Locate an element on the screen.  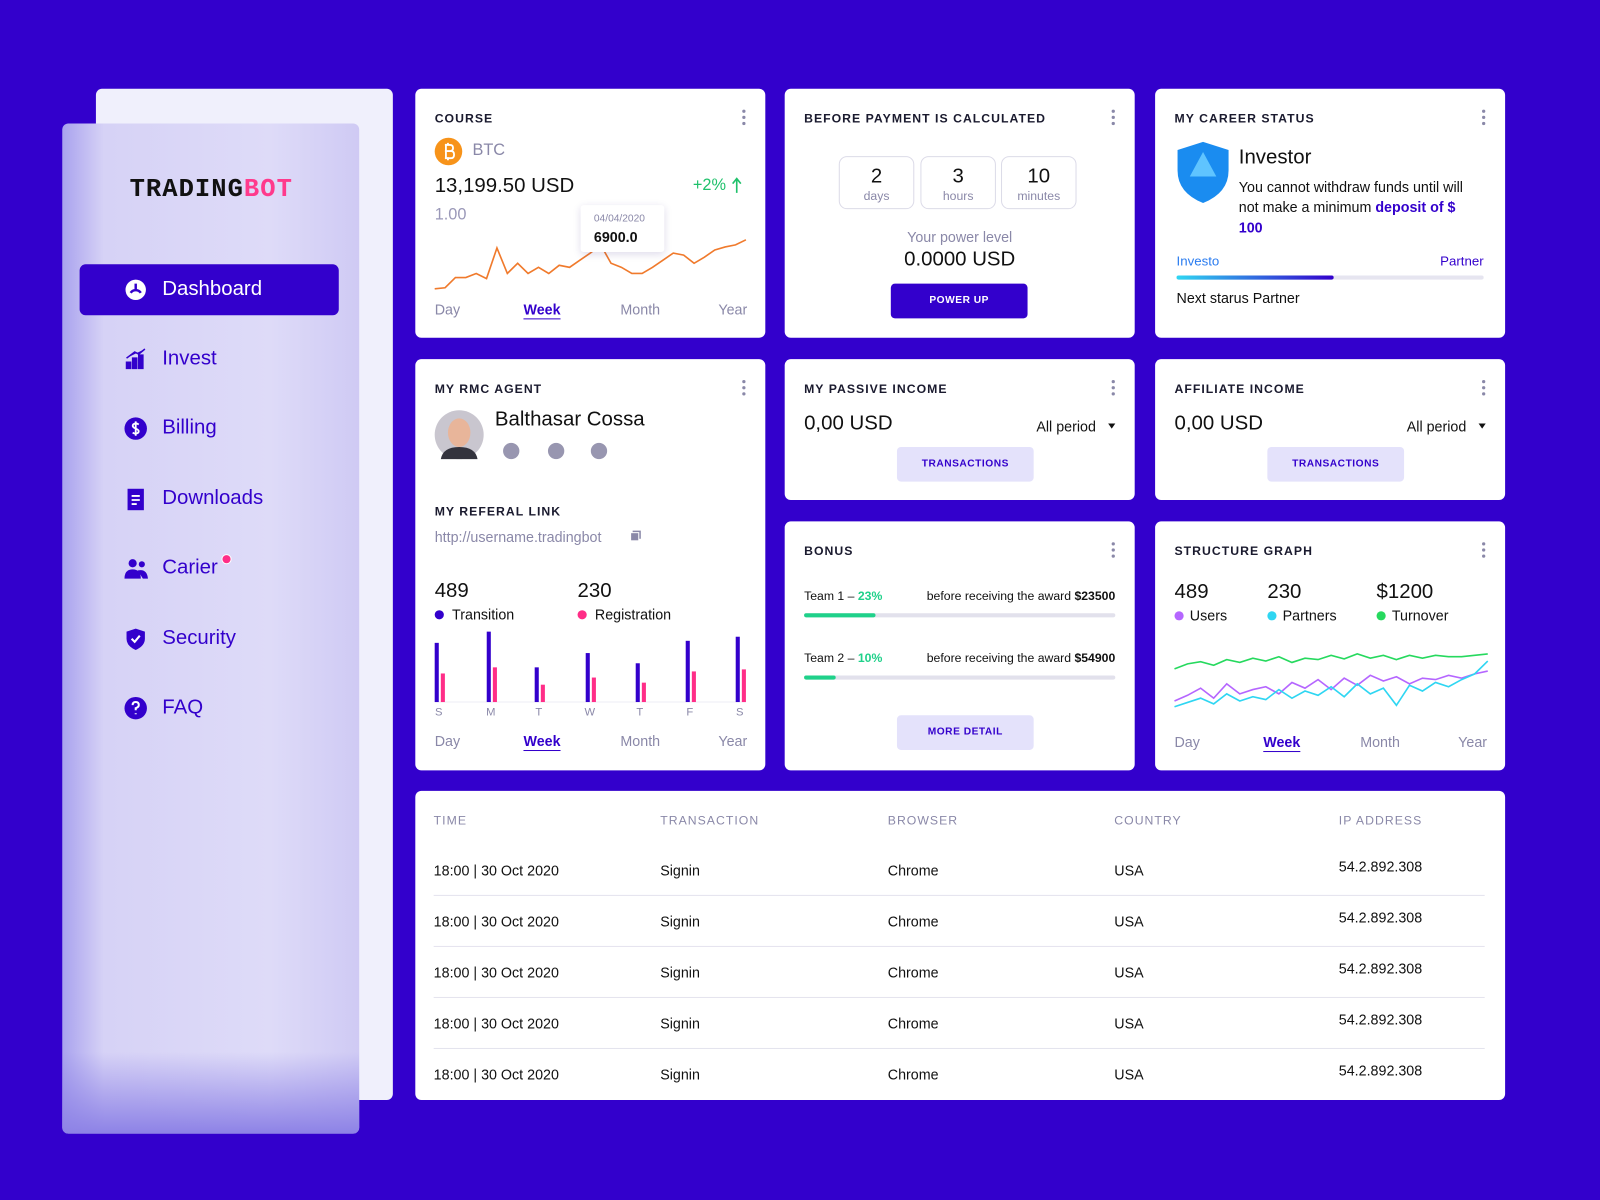
timer-value: 10 is located at coordinates (1039, 176).